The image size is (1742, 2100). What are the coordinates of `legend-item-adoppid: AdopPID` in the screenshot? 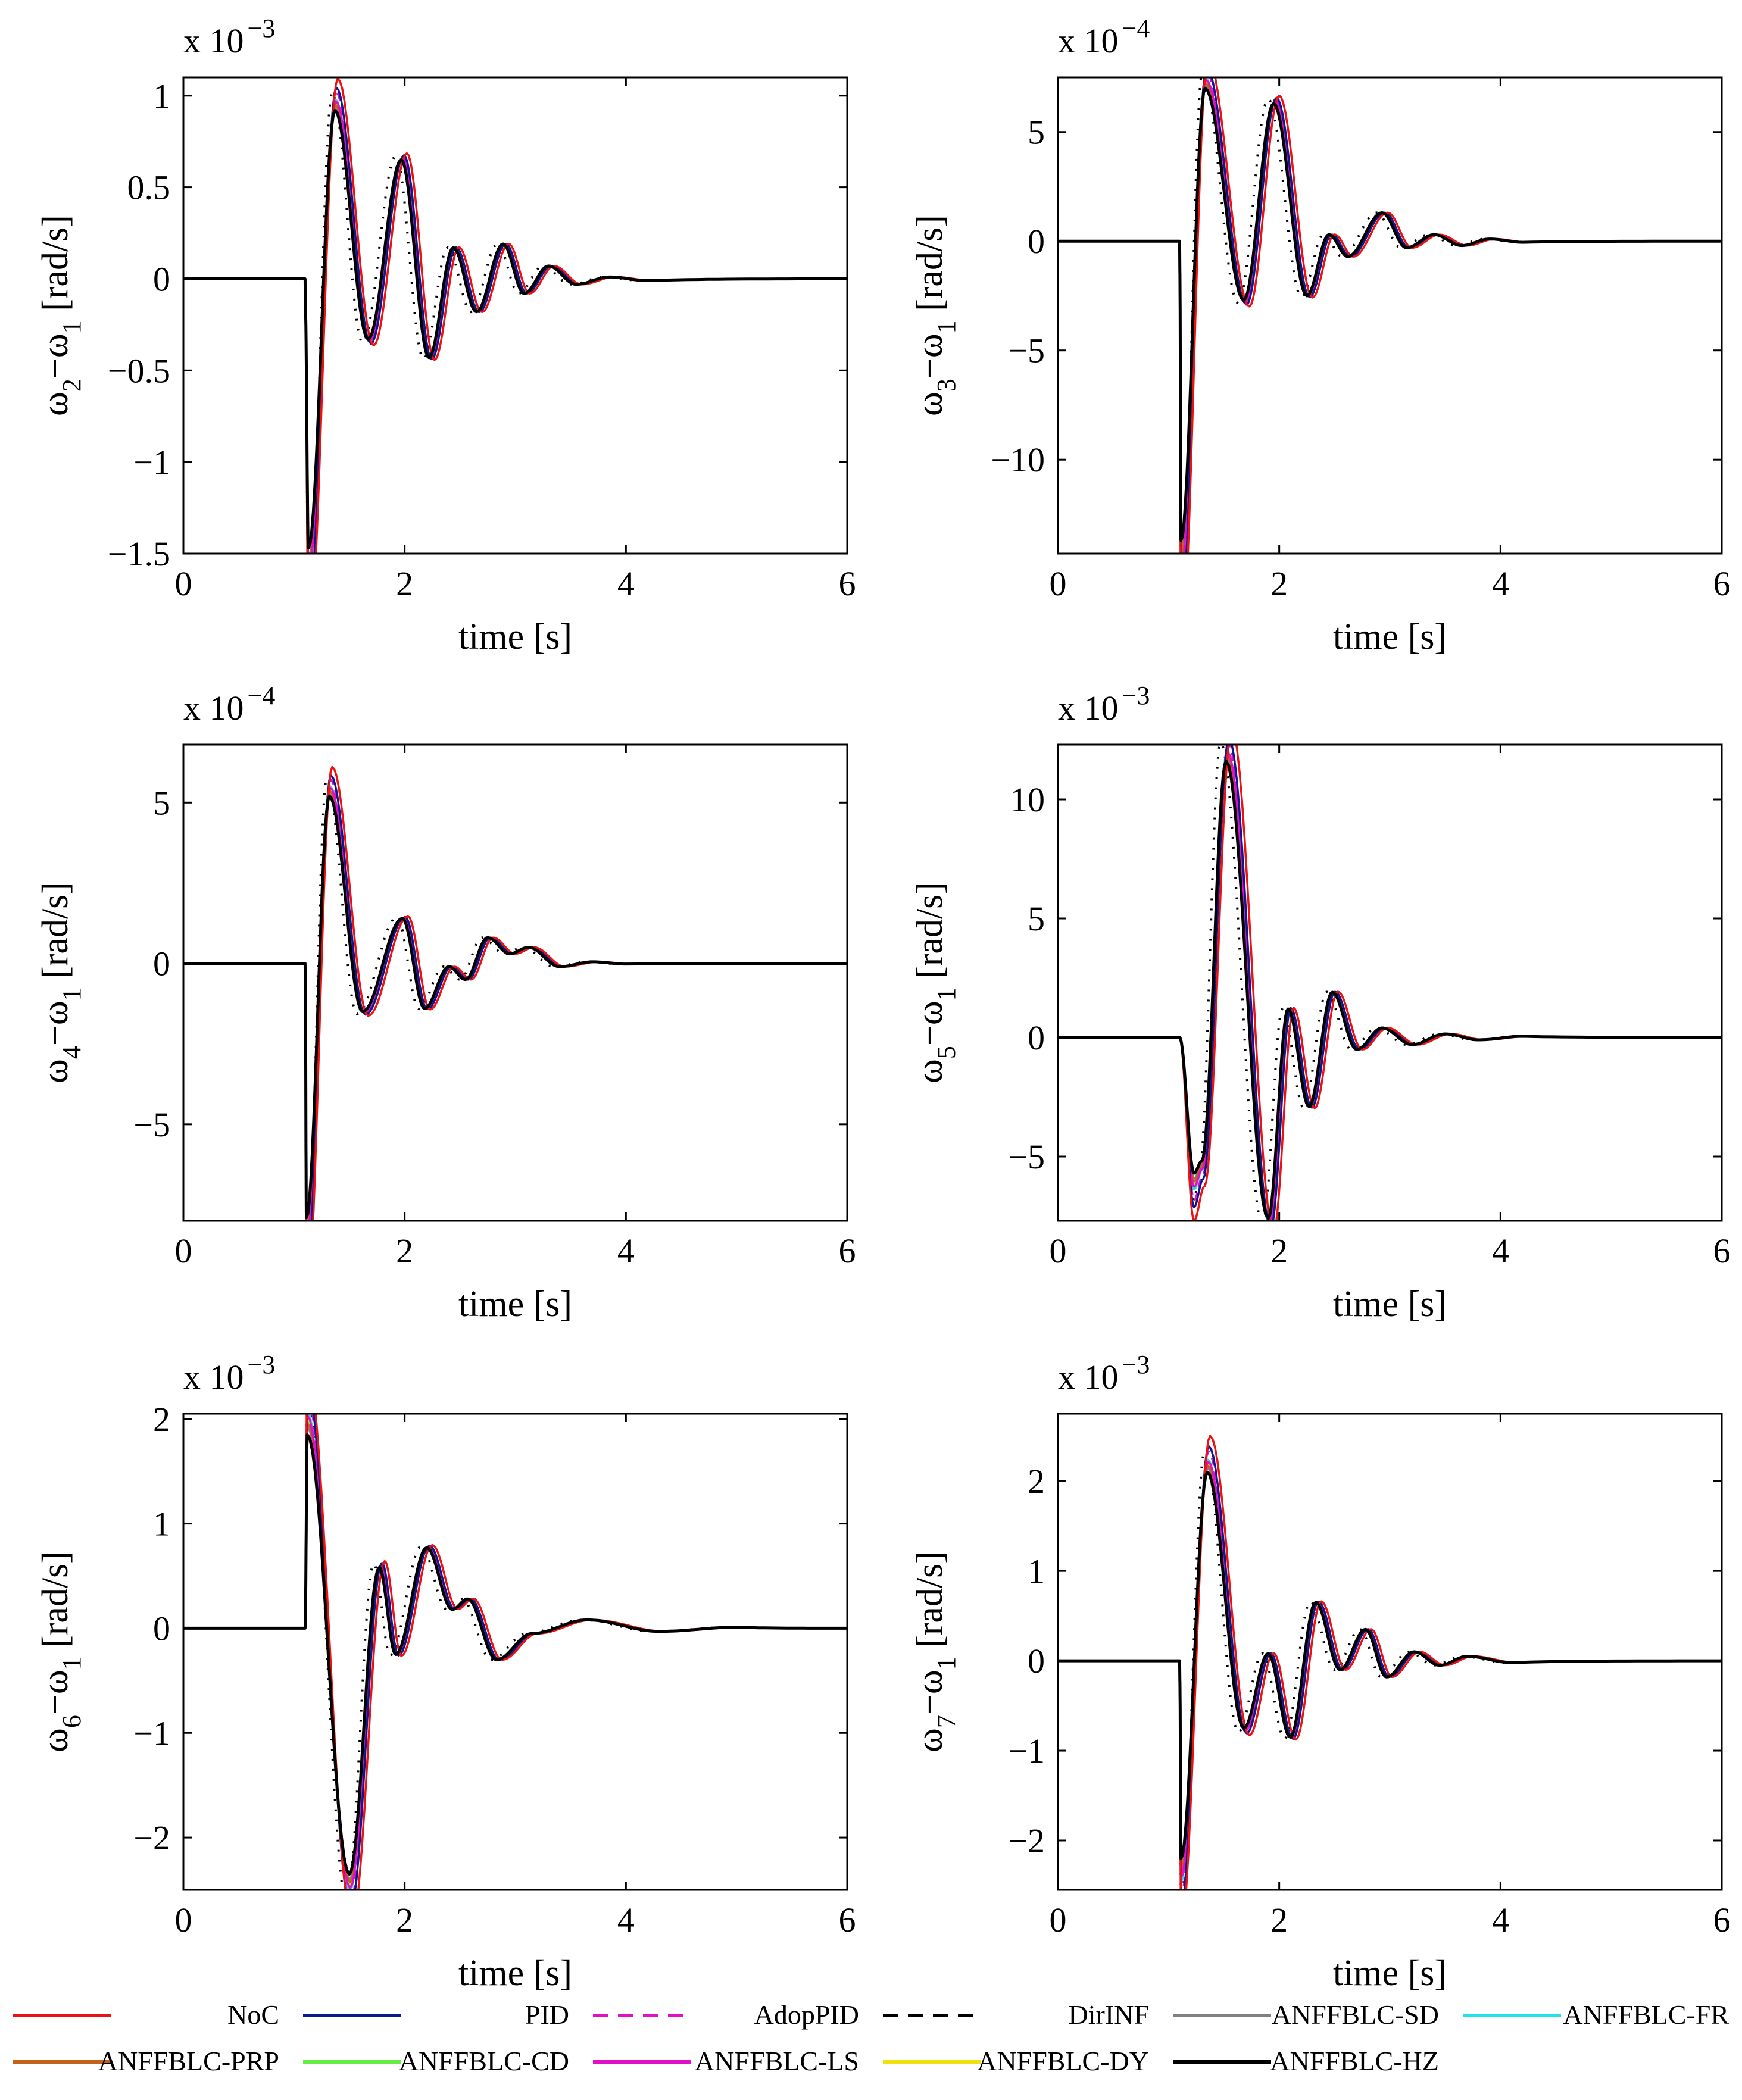 It's located at (726, 2014).